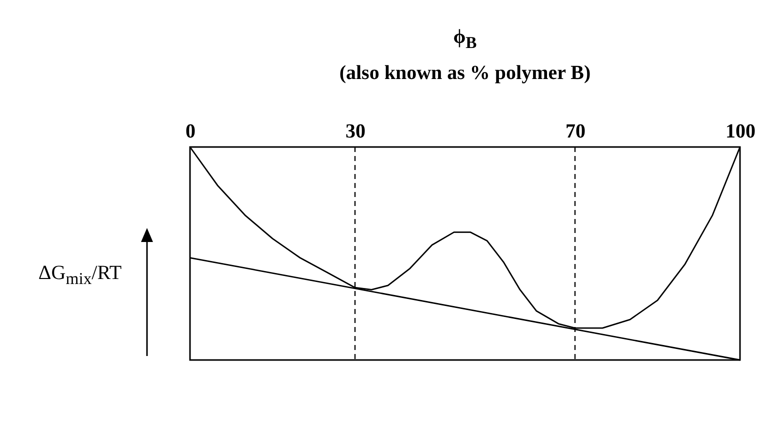  What do you see at coordinates (191, 131) in the screenshot?
I see `x-tick-label: 0` at bounding box center [191, 131].